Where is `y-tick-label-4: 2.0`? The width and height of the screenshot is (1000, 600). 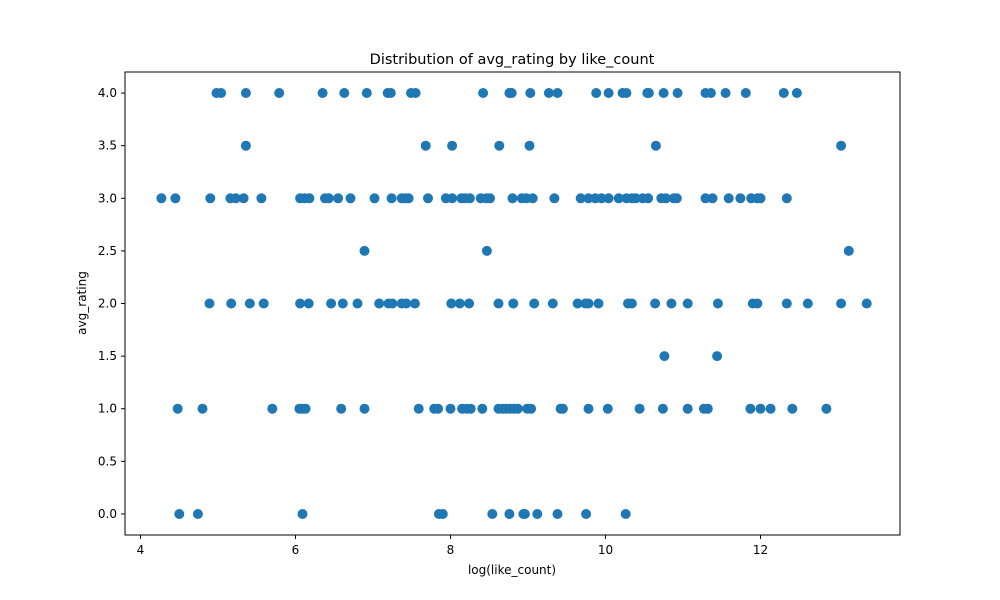 y-tick-label-4: 2.0 is located at coordinates (107, 304).